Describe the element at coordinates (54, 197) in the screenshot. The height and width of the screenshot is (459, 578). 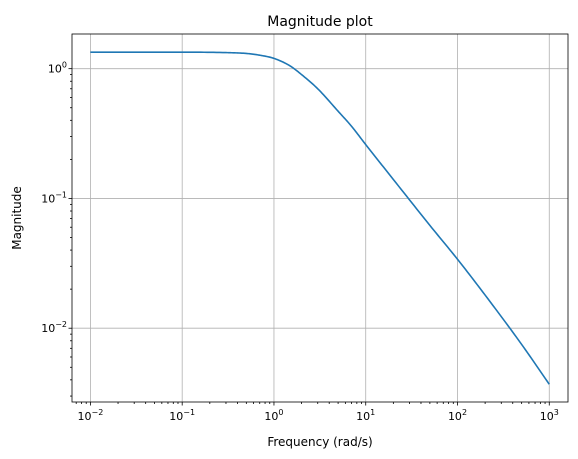
I see `y-tick-label: 10⁻¹` at that location.